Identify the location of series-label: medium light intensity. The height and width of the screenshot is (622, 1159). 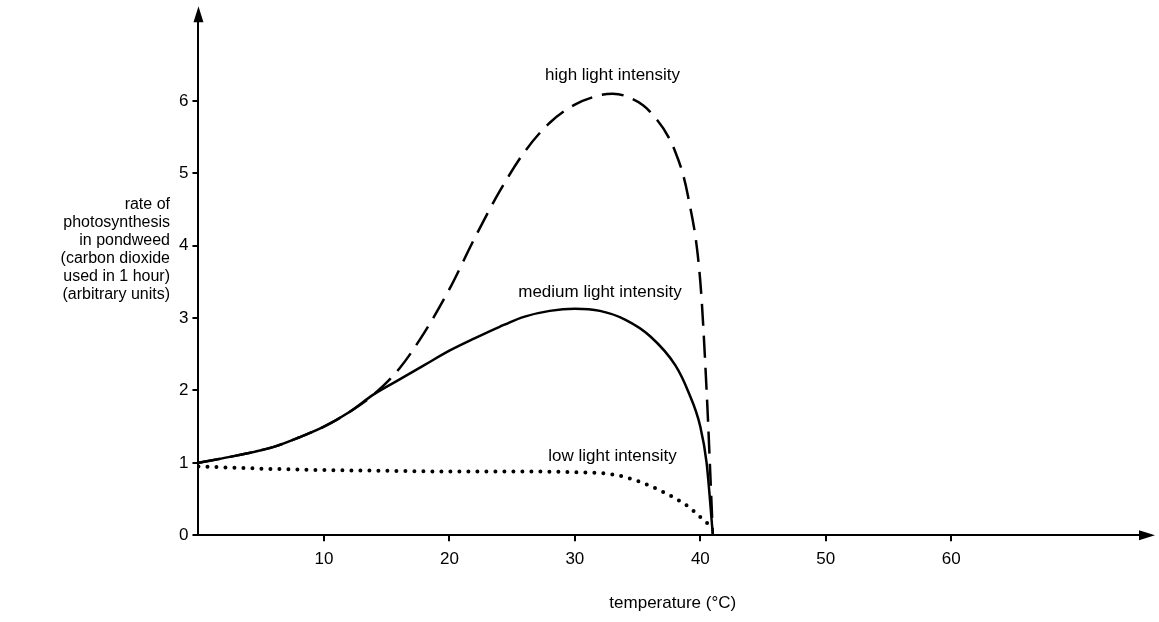
(600, 292).